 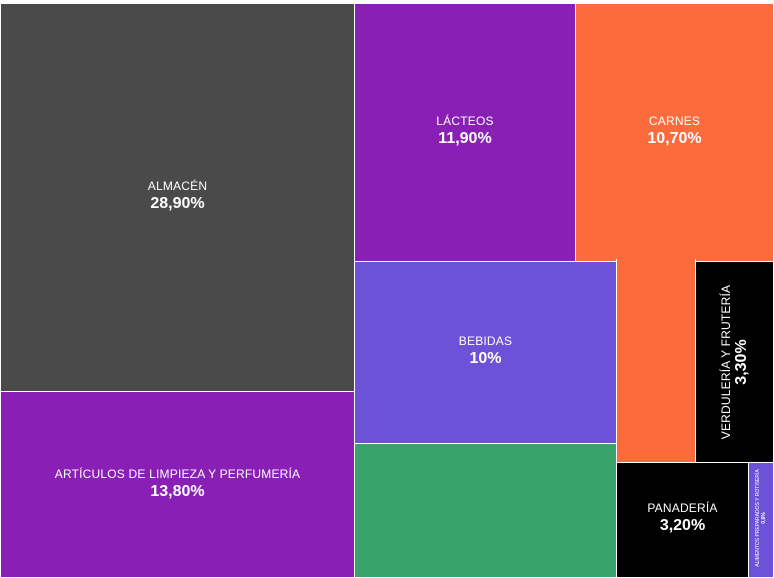 I want to click on tile-value: 11,90%, so click(x=465, y=138).